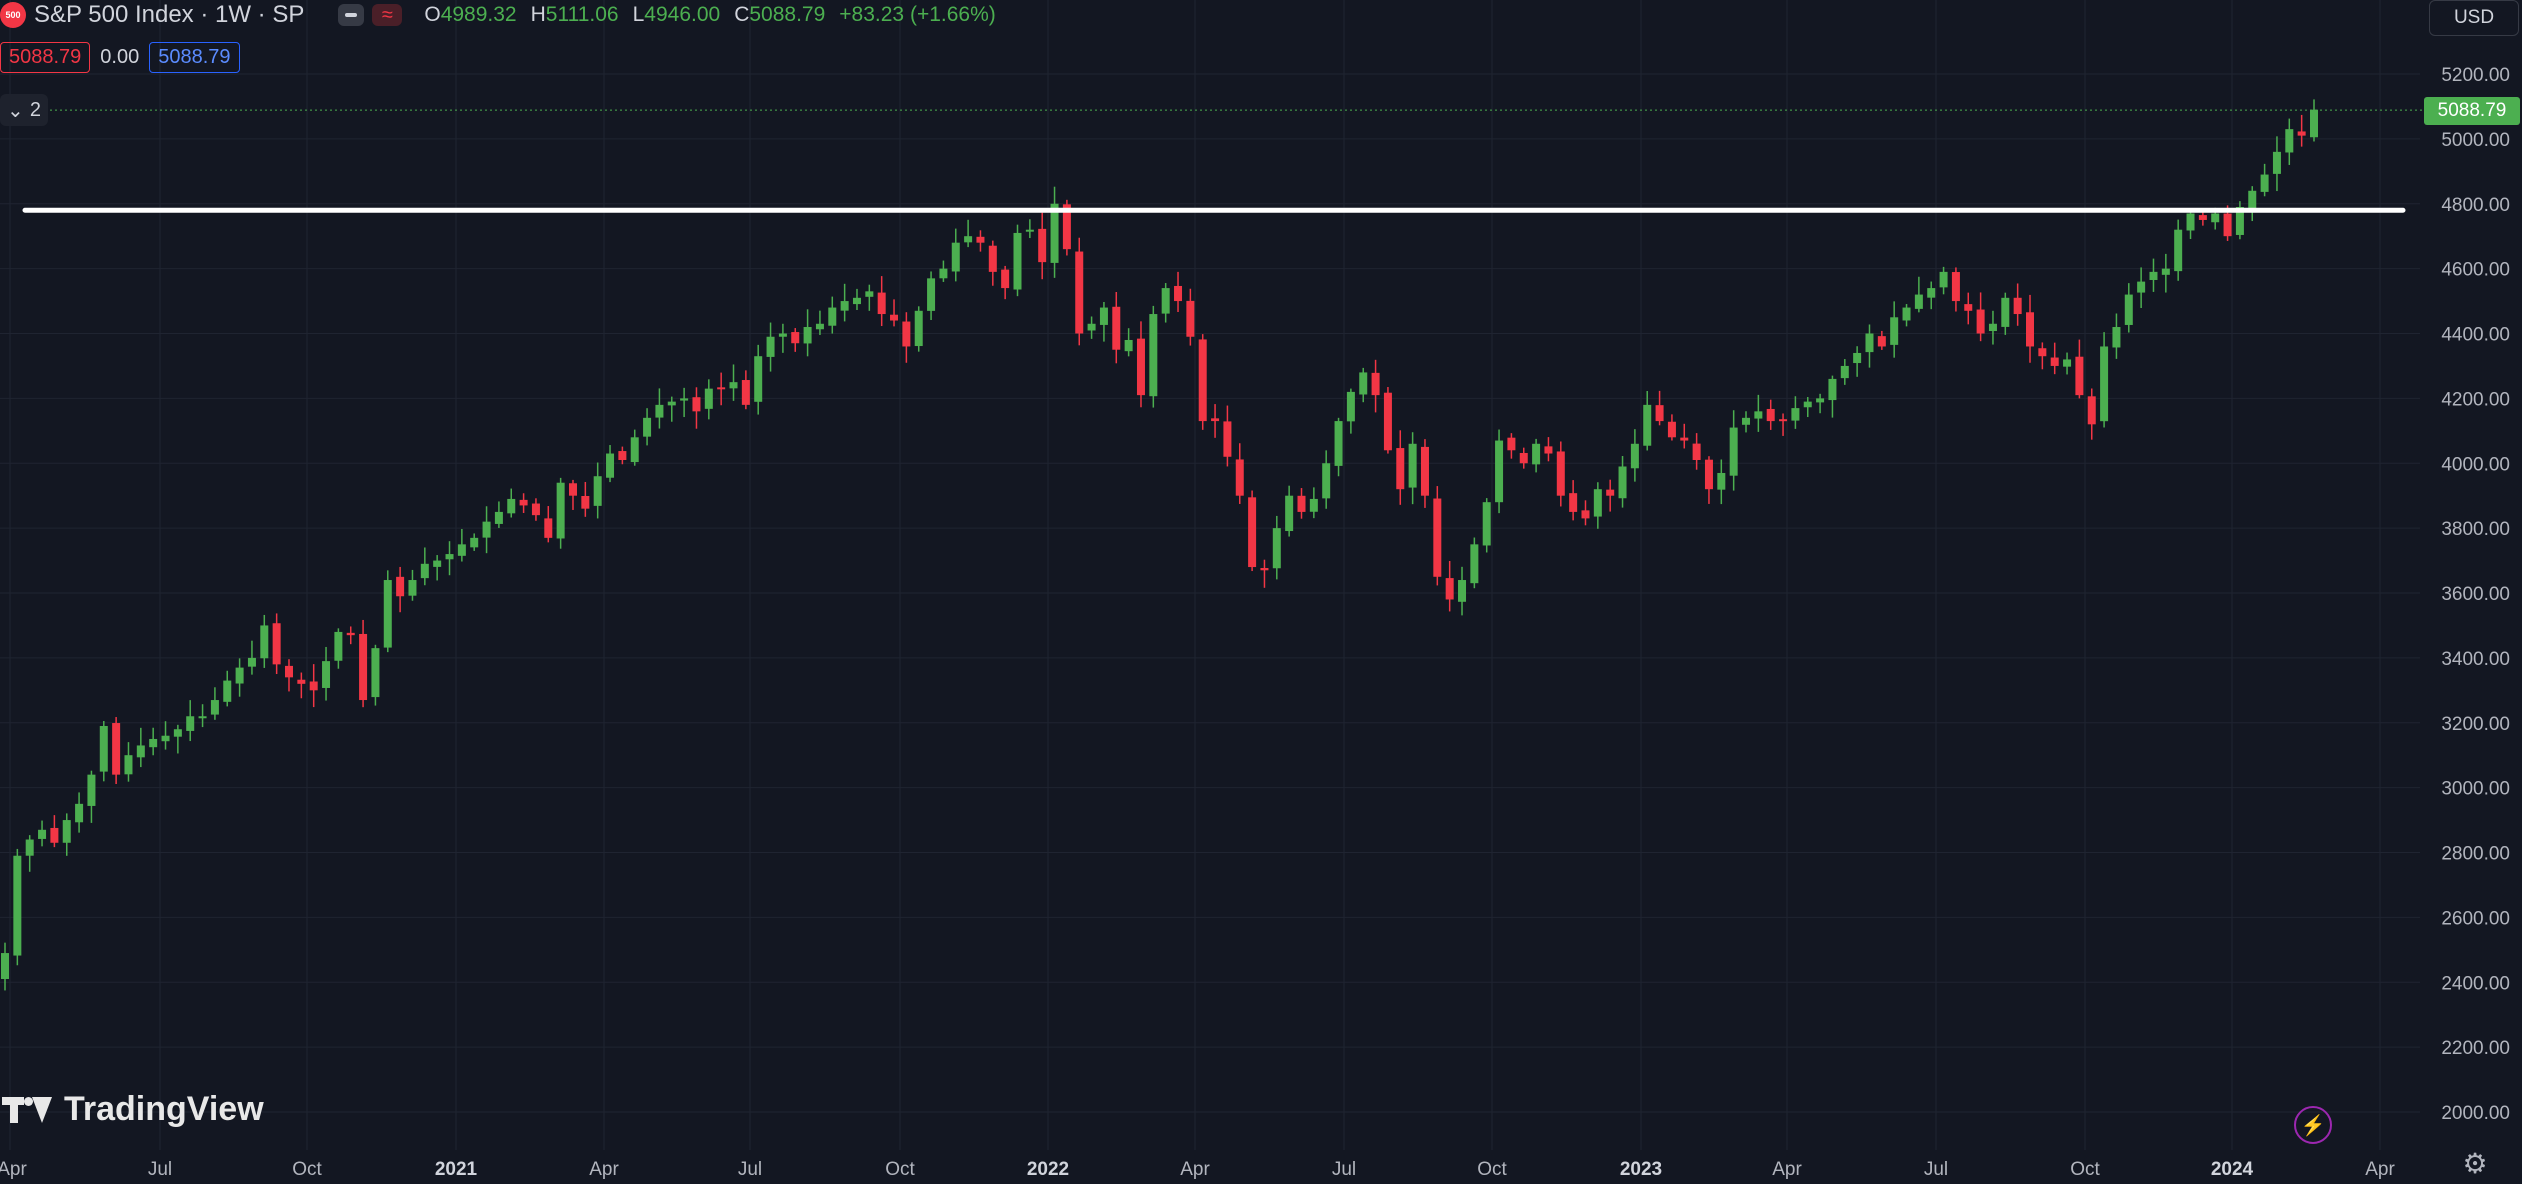 The height and width of the screenshot is (1184, 2522). What do you see at coordinates (2475, 724) in the screenshot?
I see `y-tick-label: 3200.00` at bounding box center [2475, 724].